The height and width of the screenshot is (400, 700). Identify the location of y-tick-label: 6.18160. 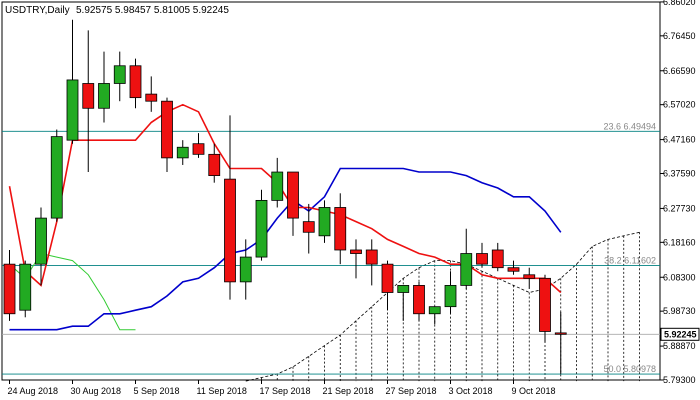
(679, 242).